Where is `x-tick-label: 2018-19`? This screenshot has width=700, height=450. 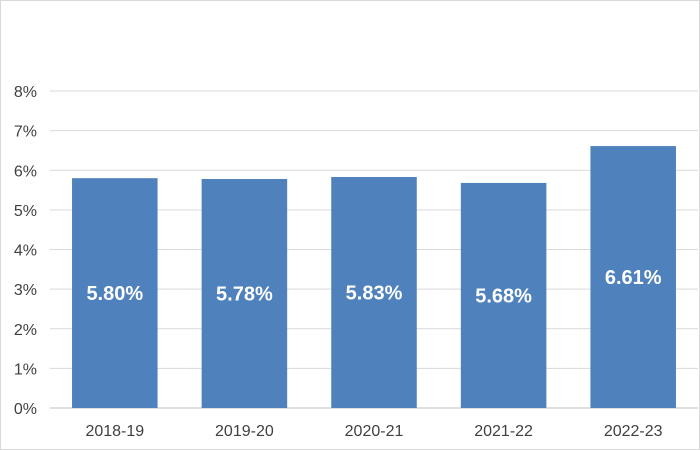
x-tick-label: 2018-19 is located at coordinates (114, 431).